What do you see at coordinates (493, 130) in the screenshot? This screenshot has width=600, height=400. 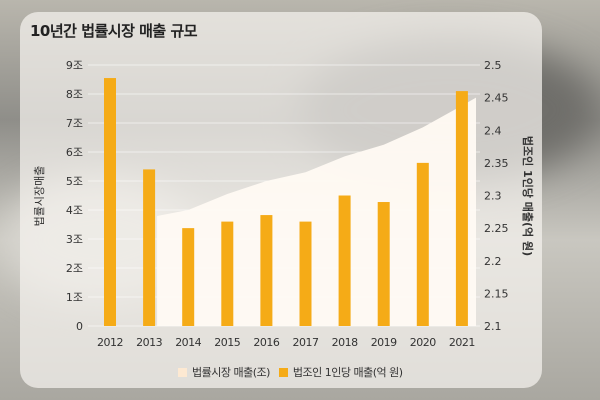 I see `right-tick-label: 2.4` at bounding box center [493, 130].